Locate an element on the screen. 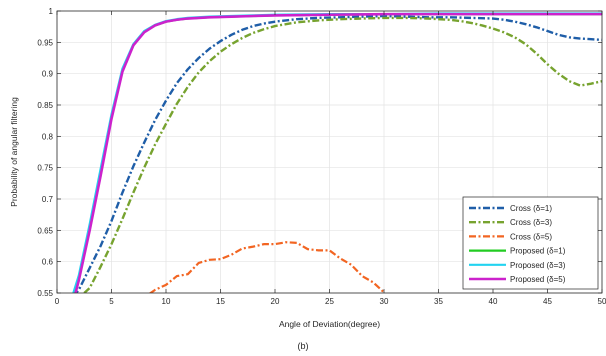  x-tick-label: 25 is located at coordinates (329, 301).